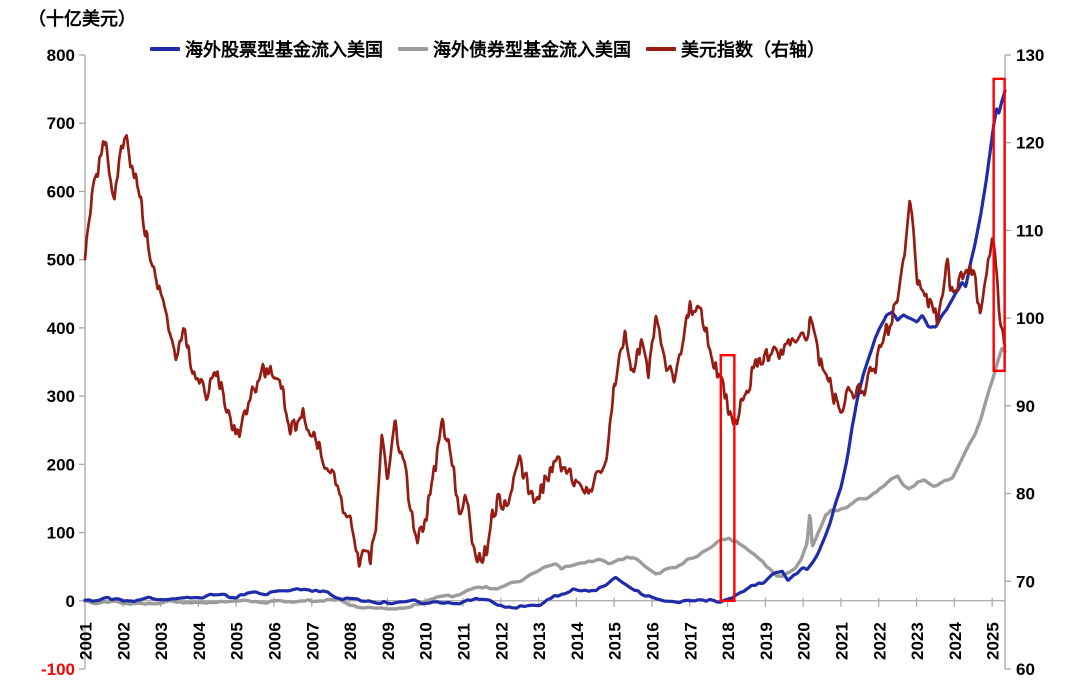 The height and width of the screenshot is (692, 1080). I want to click on legend-line-dxy-icon, so click(661, 49).